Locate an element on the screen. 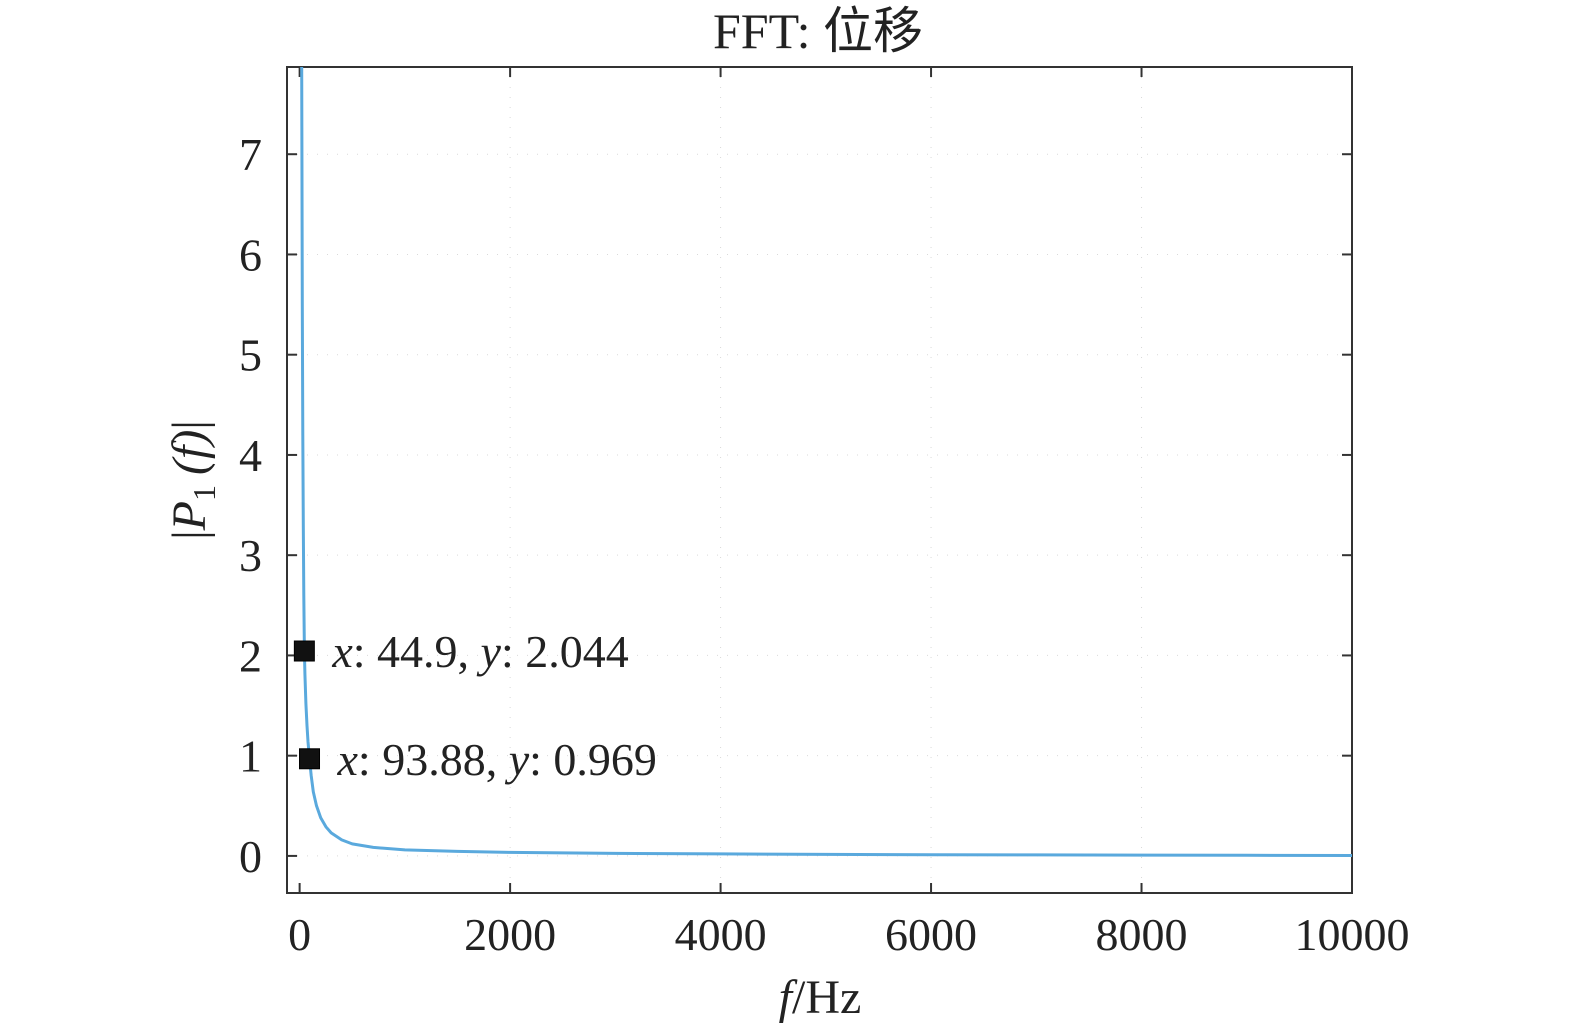 This screenshot has width=1575, height=1036. y-tick-label: 5 is located at coordinates (250, 355).